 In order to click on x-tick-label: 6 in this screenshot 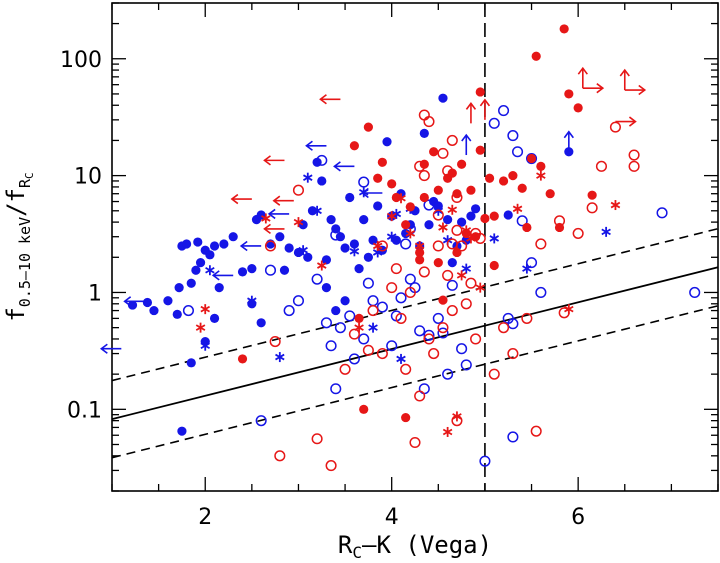, I will do `click(578, 517)`.